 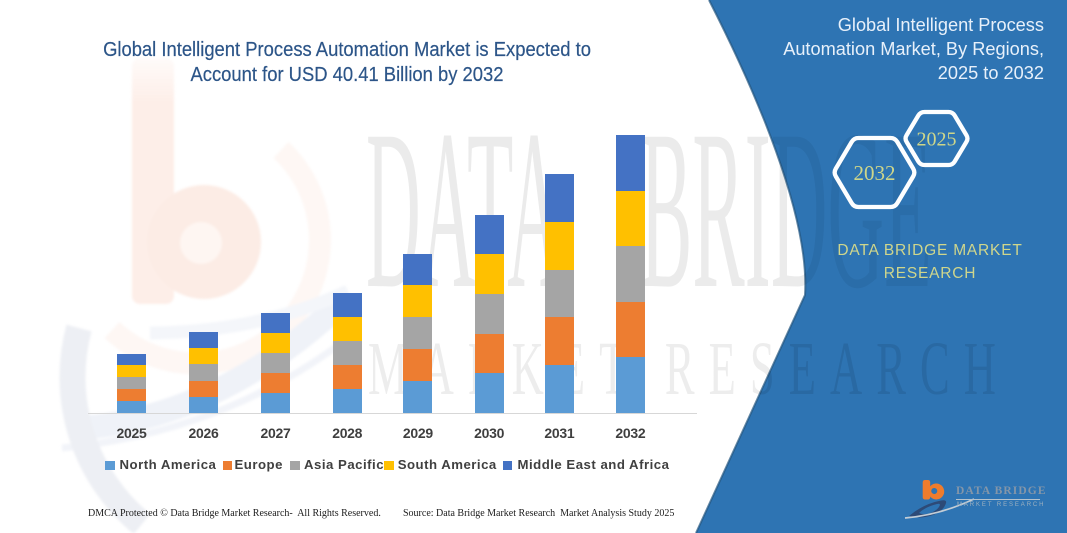 What do you see at coordinates (937, 140) in the screenshot?
I see `svg-text: 2025` at bounding box center [937, 140].